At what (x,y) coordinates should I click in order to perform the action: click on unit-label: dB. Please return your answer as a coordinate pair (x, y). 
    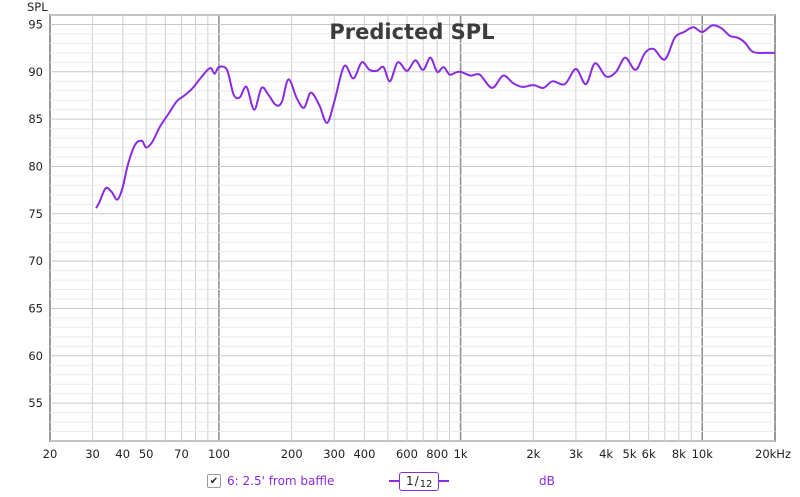
    Looking at the image, I should click on (547, 481).